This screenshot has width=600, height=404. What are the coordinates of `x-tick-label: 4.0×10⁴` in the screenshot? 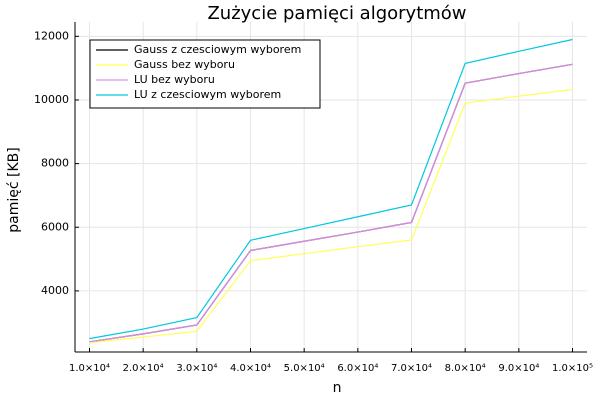 It's located at (250, 368).